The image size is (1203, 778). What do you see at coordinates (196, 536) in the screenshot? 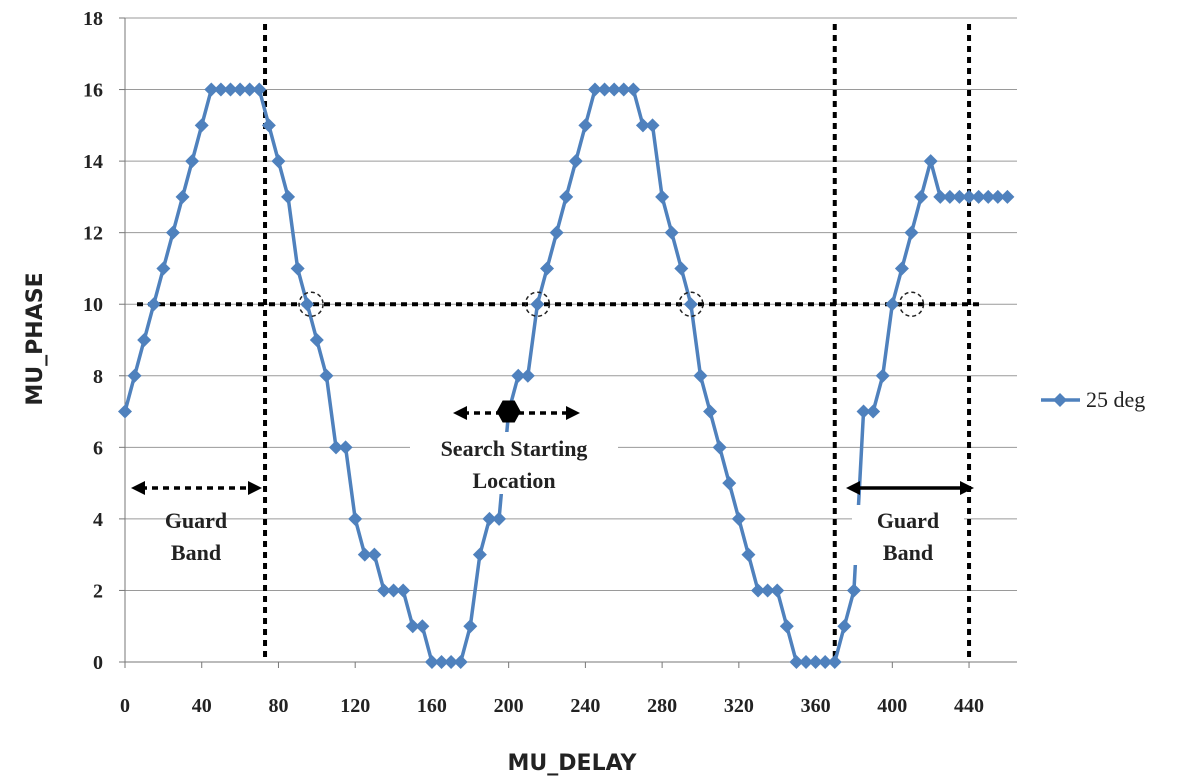
I see `guard-band-left-label: Guard Band` at bounding box center [196, 536].